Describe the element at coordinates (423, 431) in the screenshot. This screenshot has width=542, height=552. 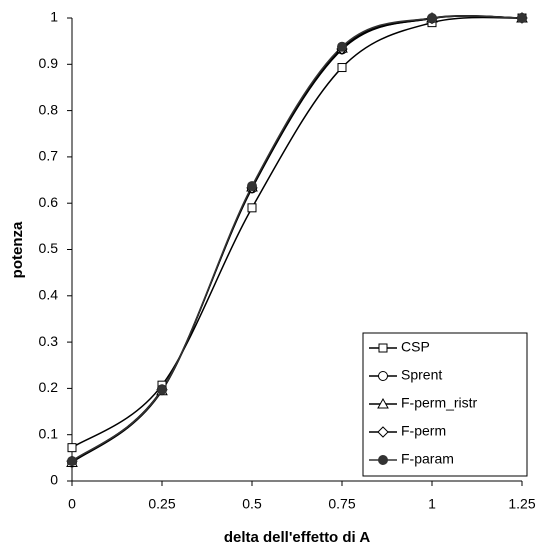
I see `legend-label: F-perm` at that location.